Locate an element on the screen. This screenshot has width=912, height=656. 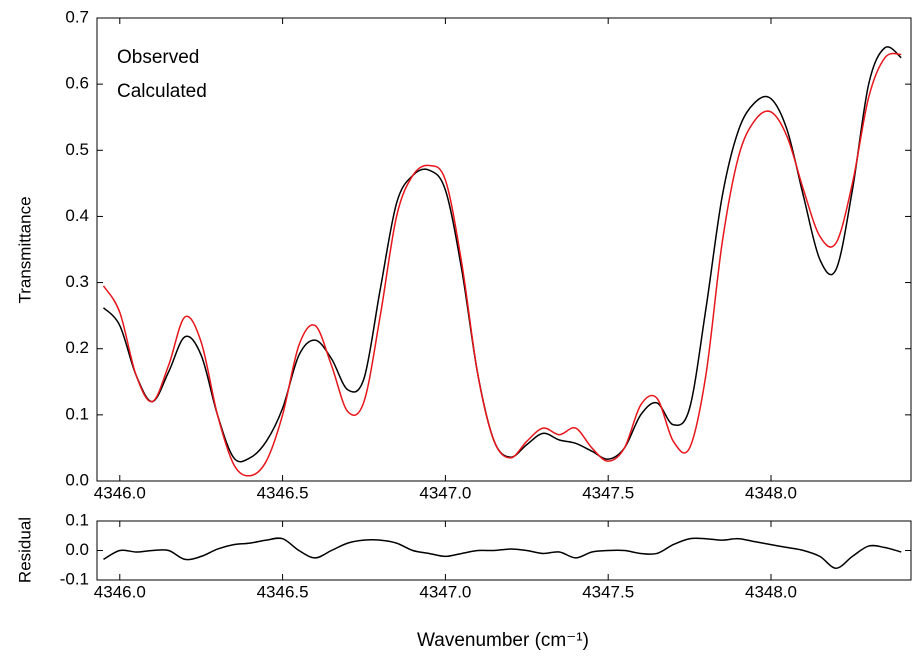
y-tick-label: 0.2 is located at coordinates (77, 347).